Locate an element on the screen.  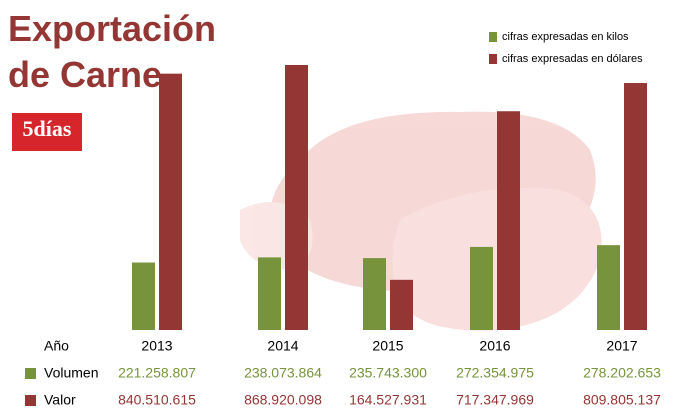
value-label: 809.805.137 is located at coordinates (622, 400).